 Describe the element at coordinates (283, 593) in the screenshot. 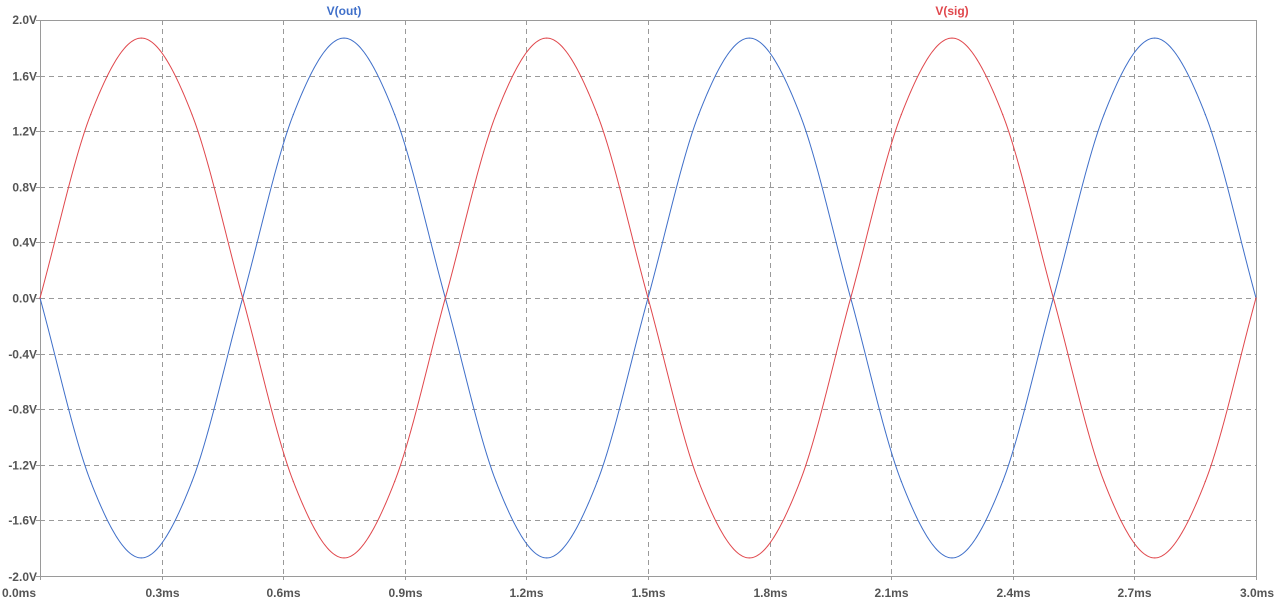

I see `x-tick-label: 0.6ms` at that location.